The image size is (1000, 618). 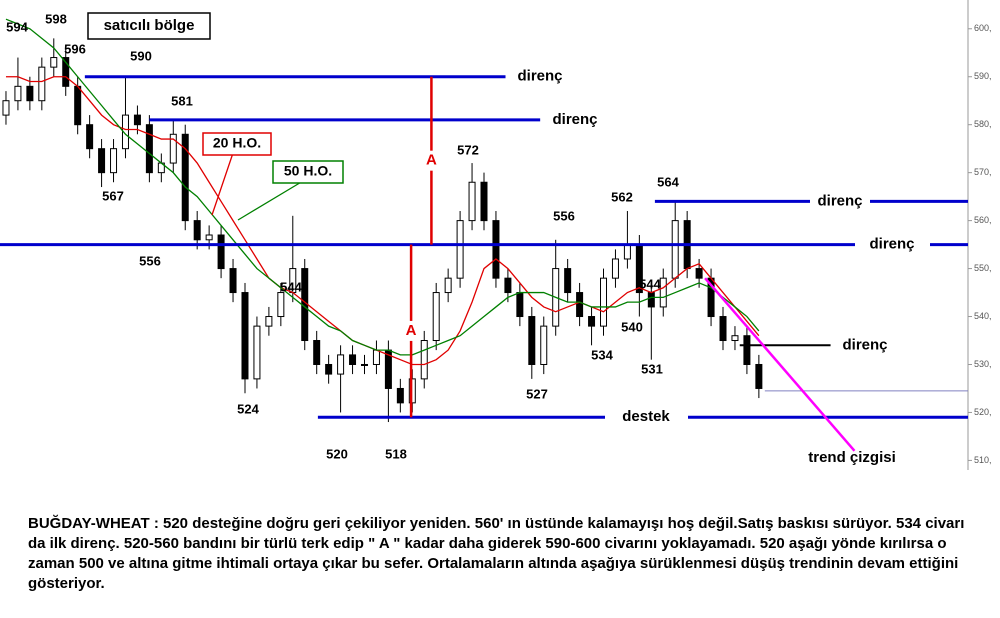 What do you see at coordinates (602, 354) in the screenshot?
I see `price-label: 534` at bounding box center [602, 354].